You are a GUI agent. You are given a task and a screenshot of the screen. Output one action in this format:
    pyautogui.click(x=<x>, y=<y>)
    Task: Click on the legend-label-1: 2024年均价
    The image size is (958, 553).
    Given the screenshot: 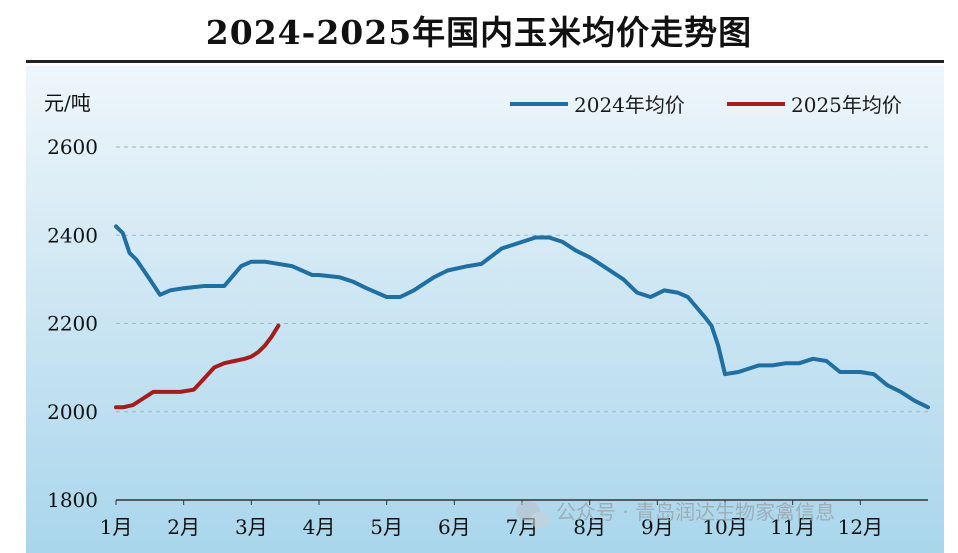 What is the action you would take?
    pyautogui.click(x=629, y=105)
    